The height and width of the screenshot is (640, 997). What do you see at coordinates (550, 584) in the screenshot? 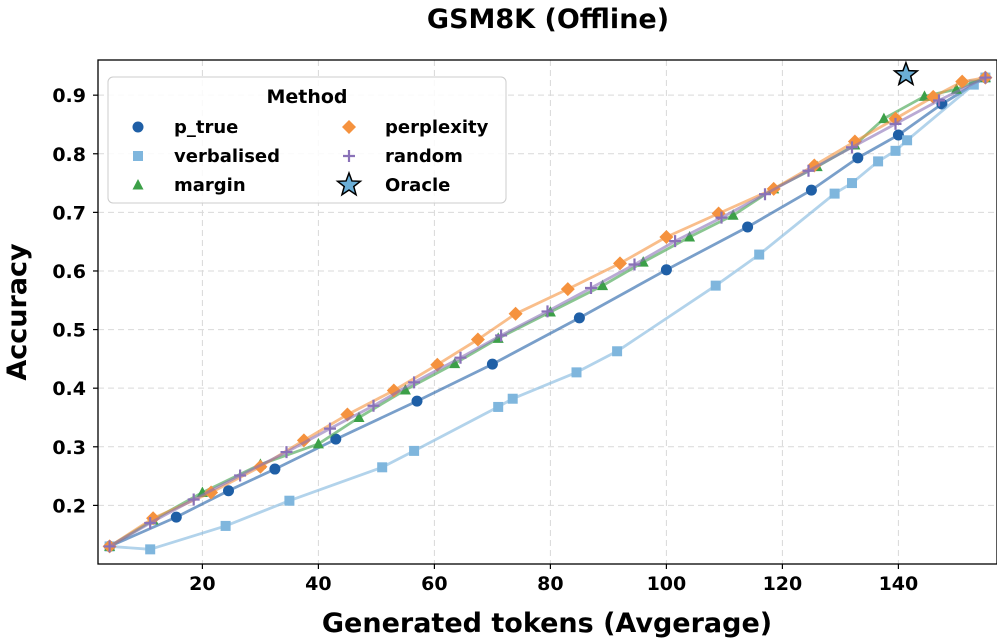
I see `x-tick-label: 80` at bounding box center [550, 584].